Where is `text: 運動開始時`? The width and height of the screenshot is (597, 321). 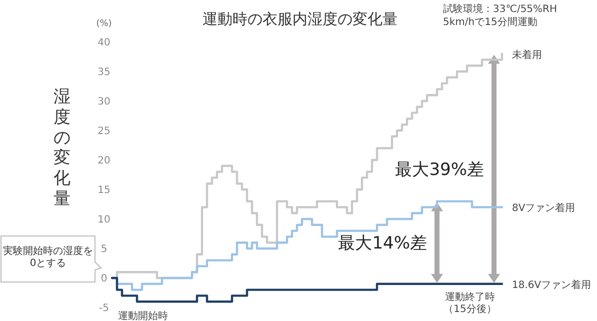 text: 運動開始時 is located at coordinates (143, 315).